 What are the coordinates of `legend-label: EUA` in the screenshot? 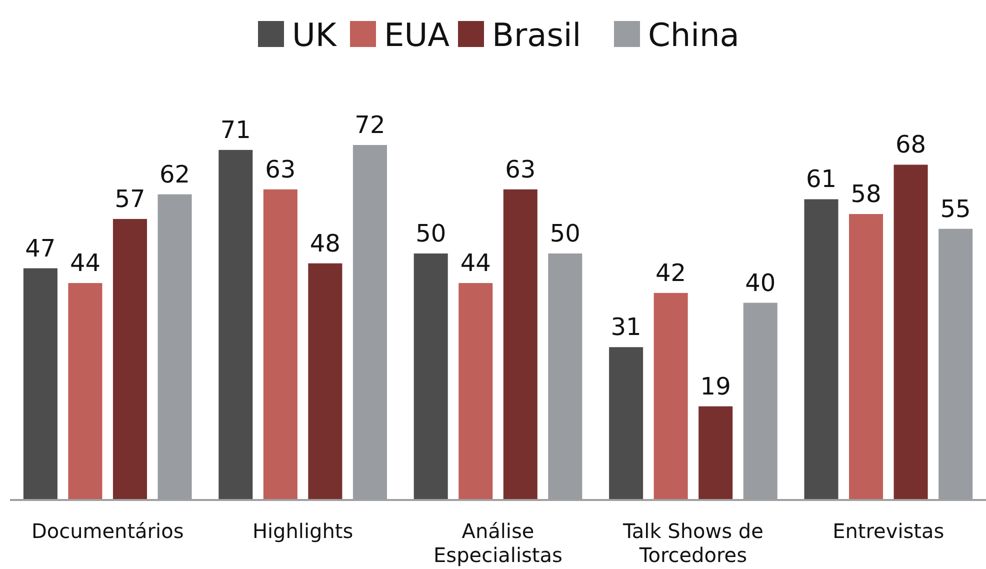 It's located at (417, 35).